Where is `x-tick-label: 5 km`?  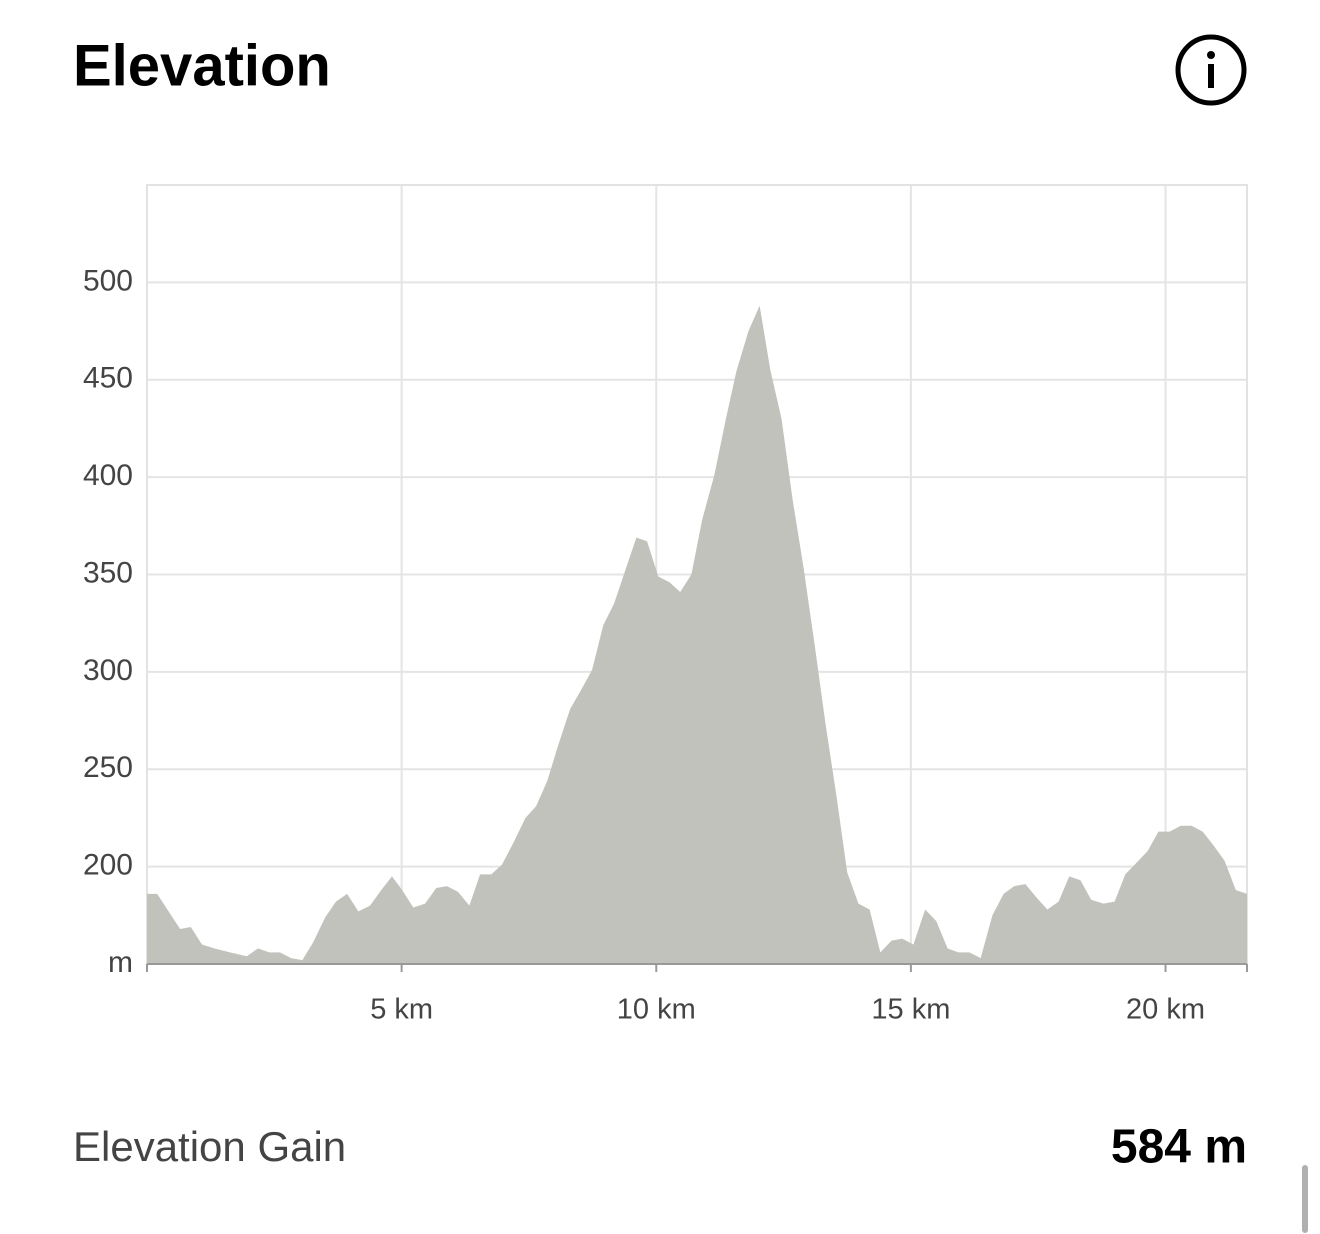
x-tick-label: 5 km is located at coordinates (401, 1010).